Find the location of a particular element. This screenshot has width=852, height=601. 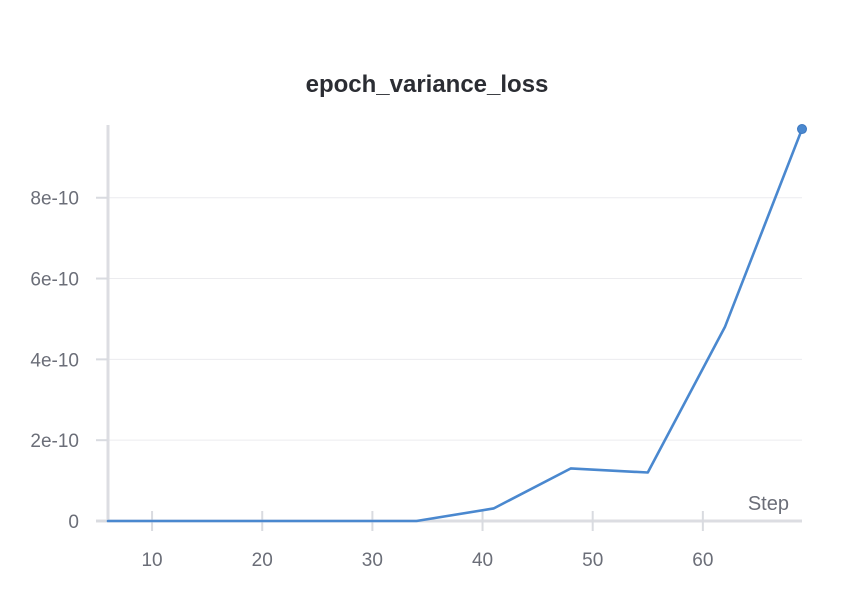

y-tick-label: 0 is located at coordinates (73, 522).